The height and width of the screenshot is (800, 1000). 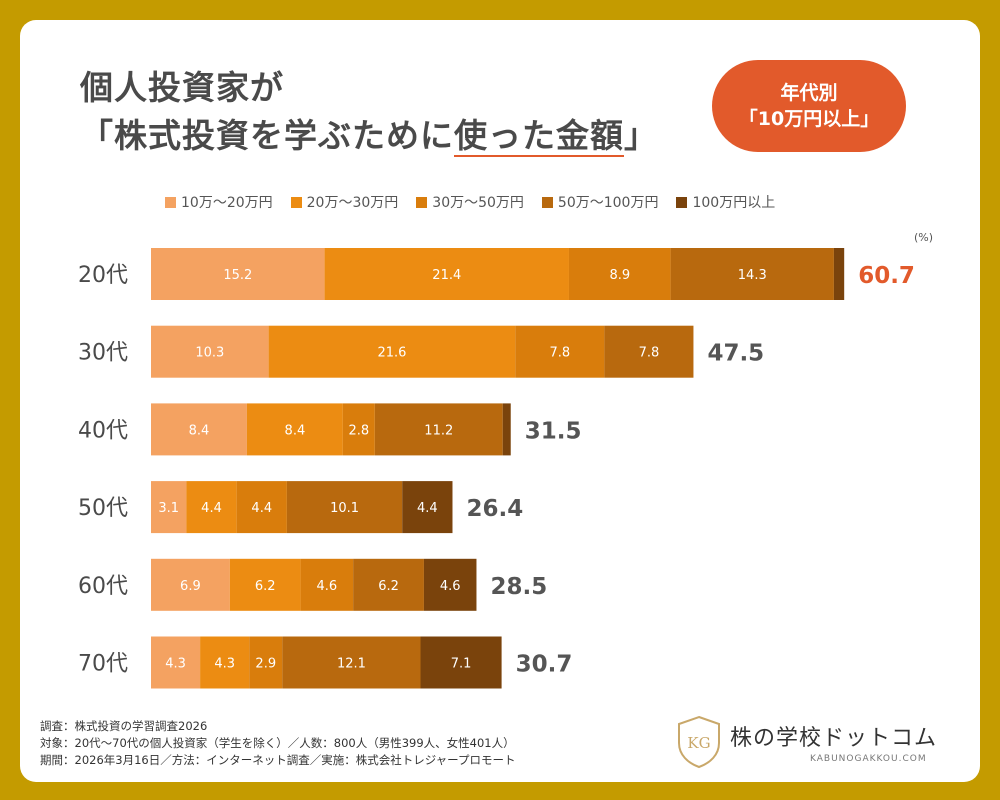 I want to click on bar-value-label: 6.9, so click(x=190, y=586).